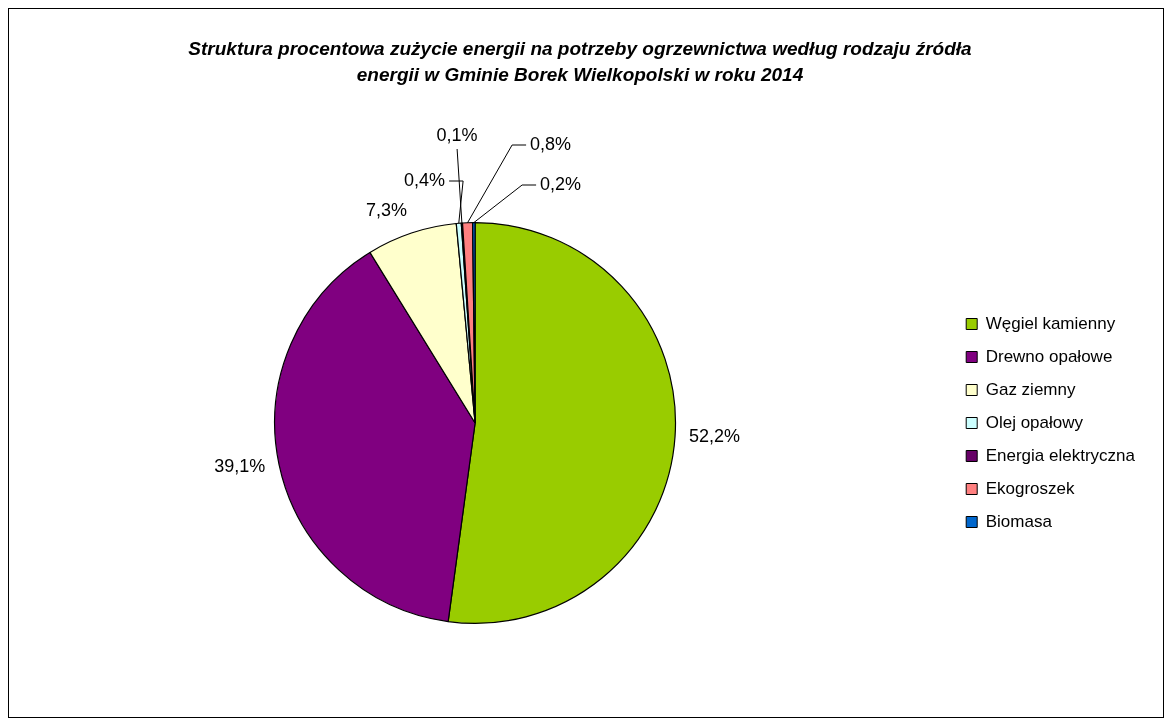 Image resolution: width=1172 pixels, height=726 pixels. I want to click on data-label: 0,4%, so click(425, 179).